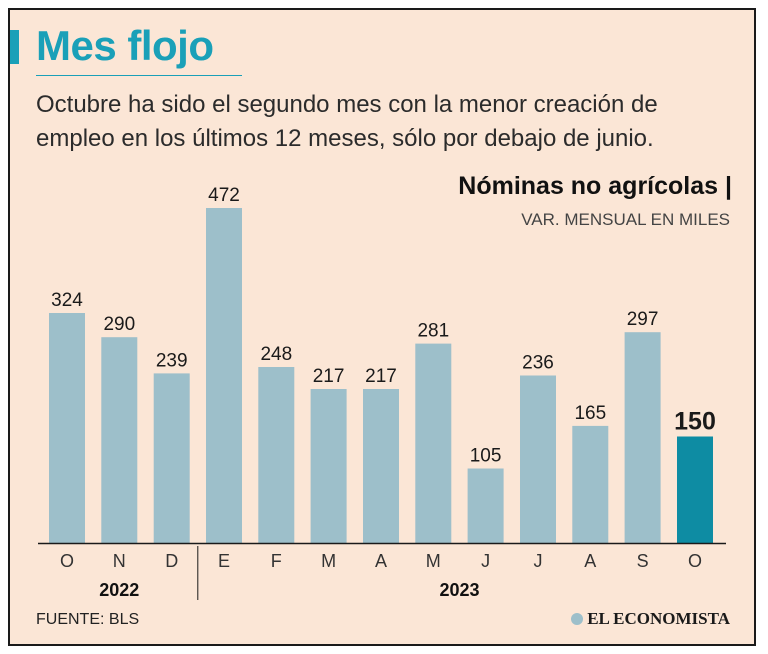 The width and height of the screenshot is (768, 654). What do you see at coordinates (643, 319) in the screenshot?
I see `data-label: 297` at bounding box center [643, 319].